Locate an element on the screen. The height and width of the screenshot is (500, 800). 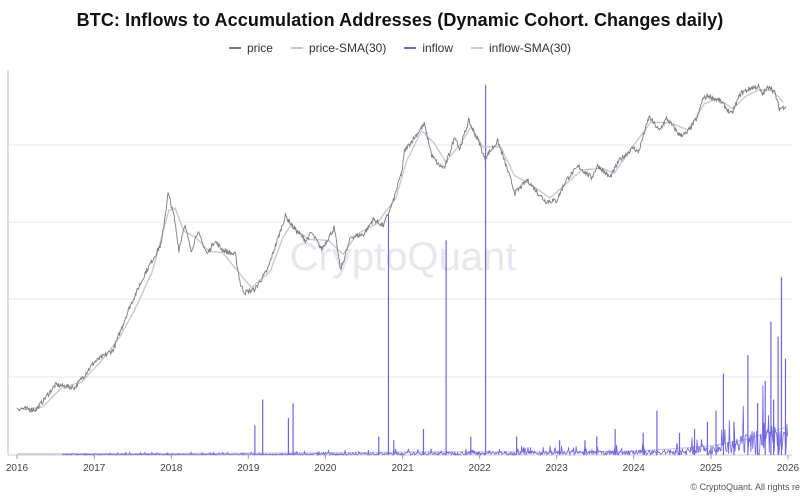
x-tick-label-2016: 2016 is located at coordinates (17, 468).